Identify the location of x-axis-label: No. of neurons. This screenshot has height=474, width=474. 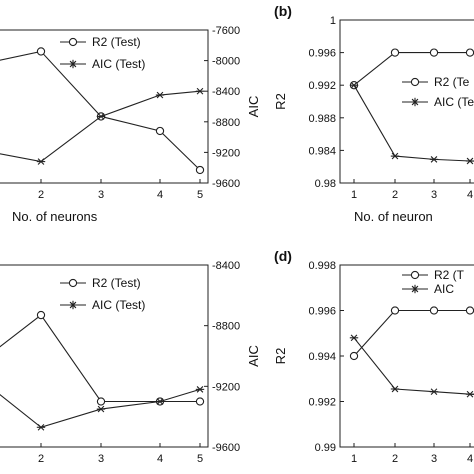
(55, 216).